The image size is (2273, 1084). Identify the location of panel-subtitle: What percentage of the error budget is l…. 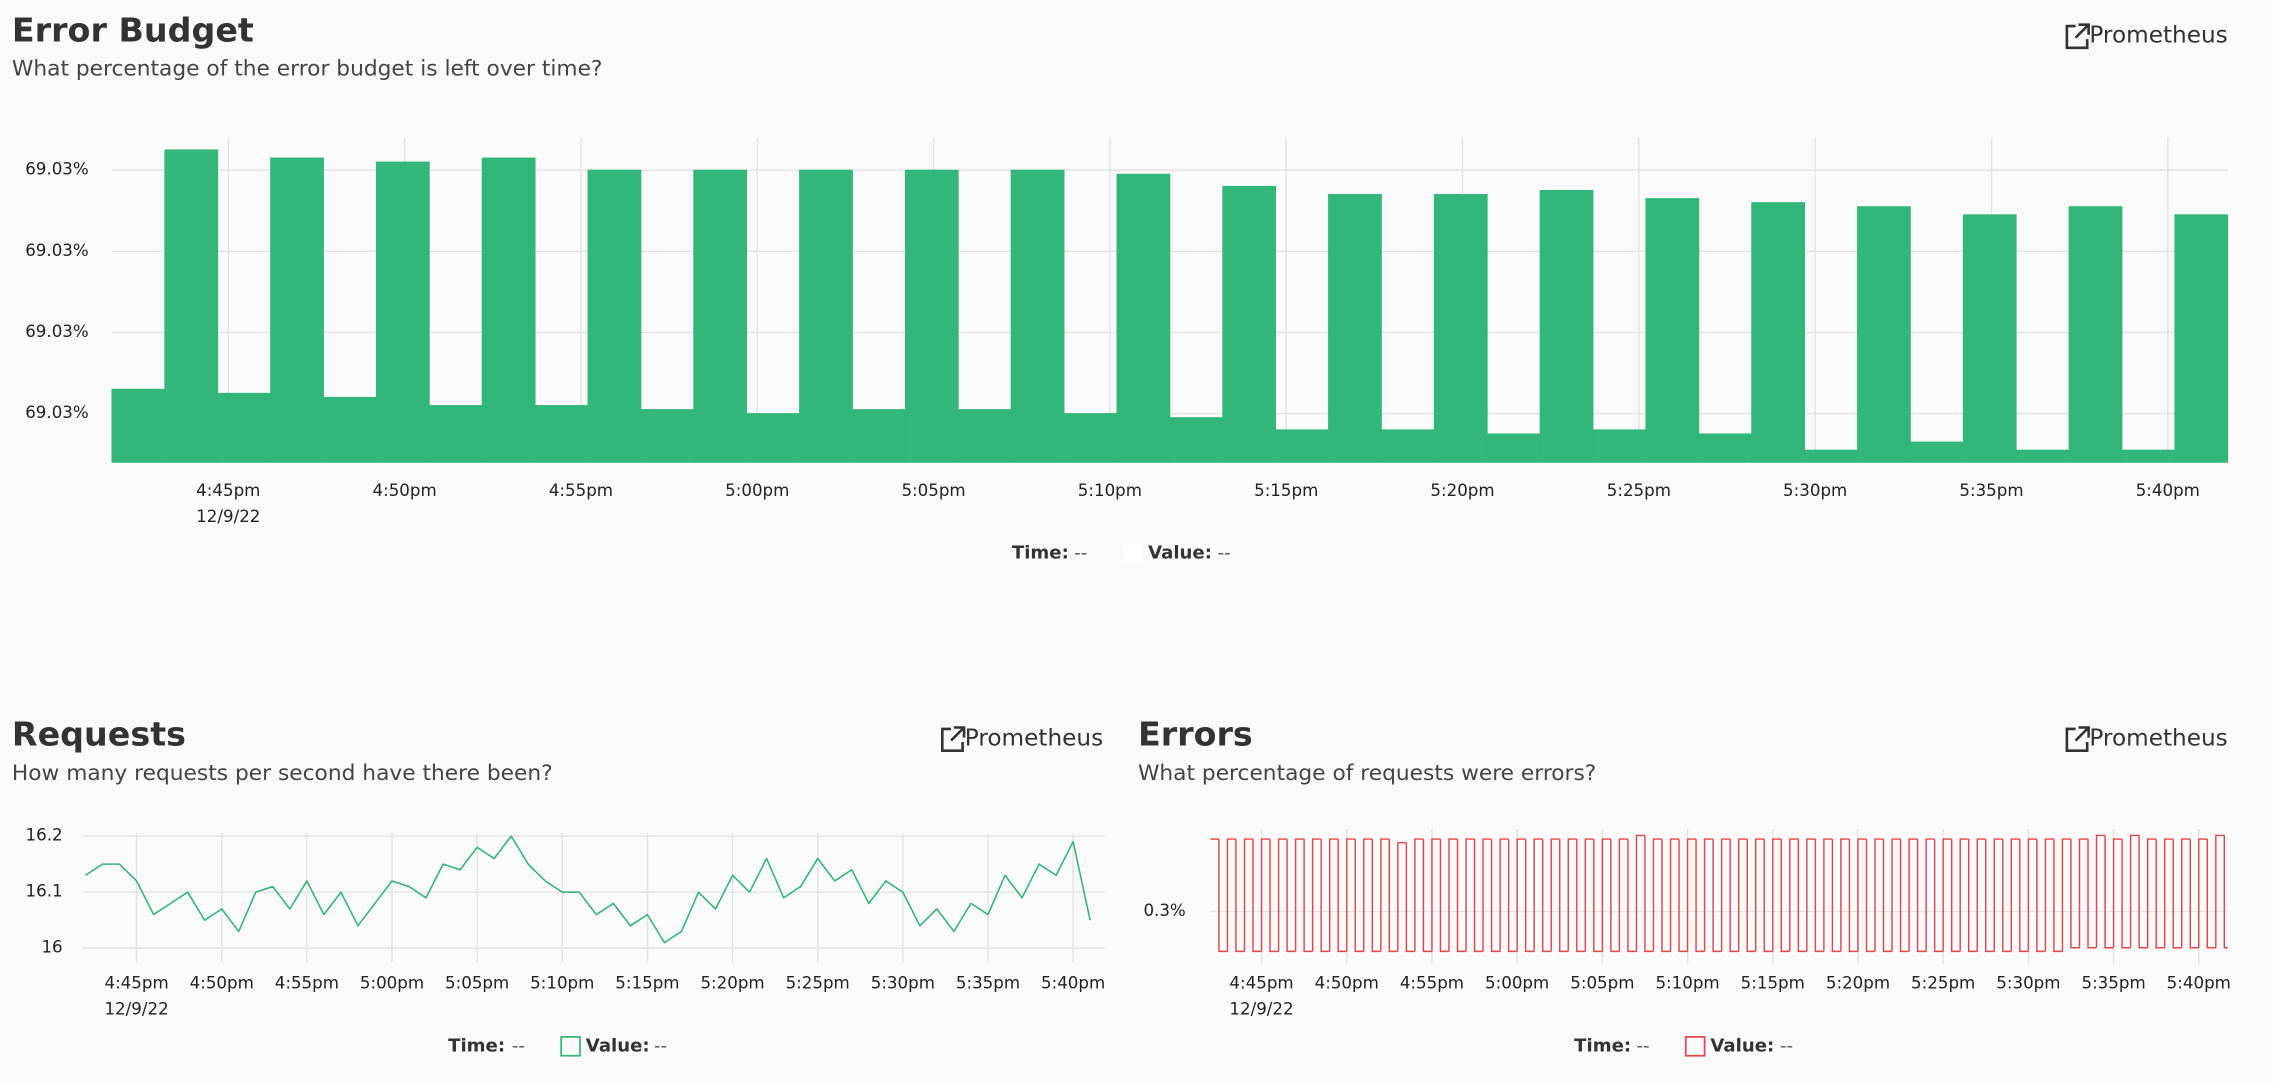
(307, 69).